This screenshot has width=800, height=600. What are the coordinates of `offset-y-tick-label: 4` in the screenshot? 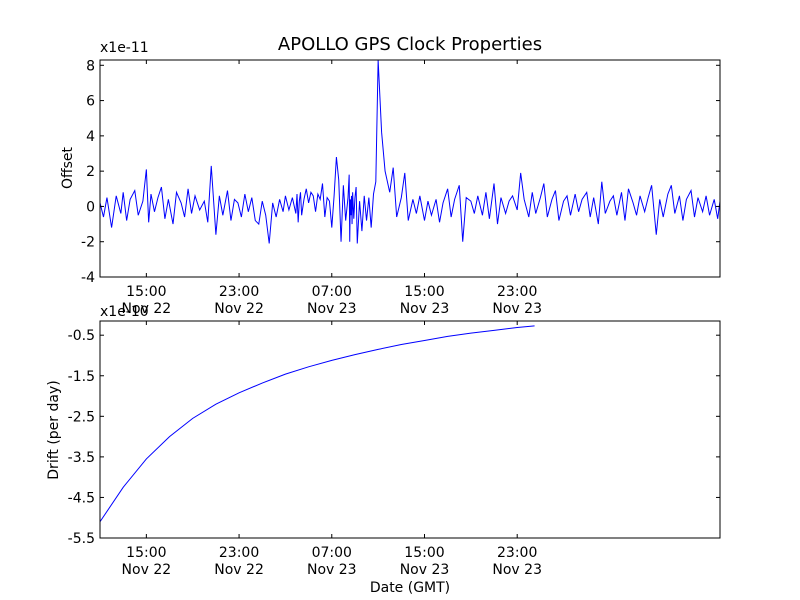 It's located at (90, 137).